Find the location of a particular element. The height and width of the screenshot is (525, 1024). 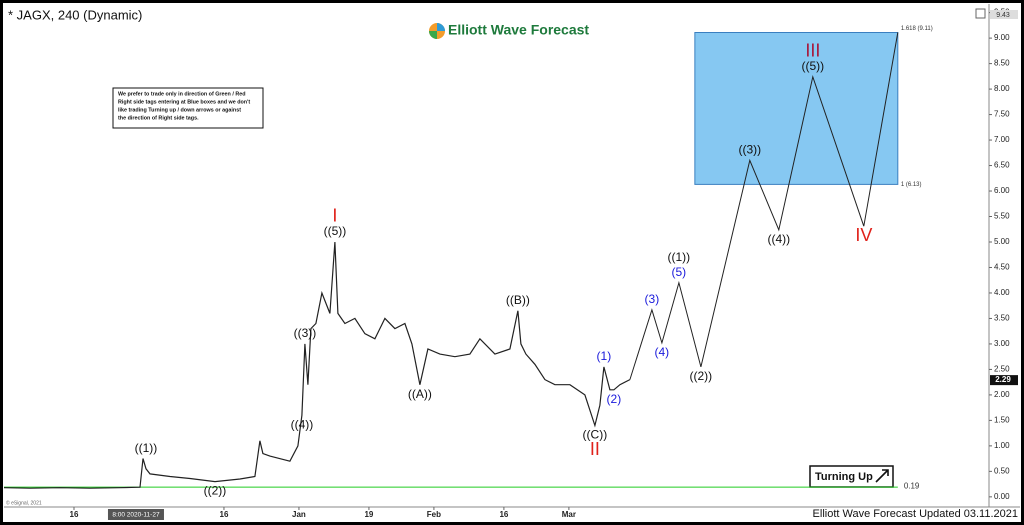

y-tick-label: 8.00 is located at coordinates (1002, 88).